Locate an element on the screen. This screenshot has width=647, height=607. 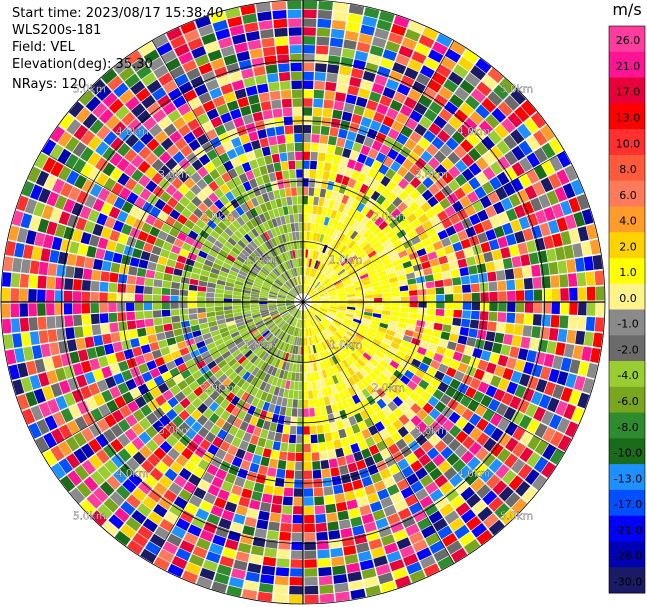
colorbar-tick-label: 8.0 is located at coordinates (628, 169).